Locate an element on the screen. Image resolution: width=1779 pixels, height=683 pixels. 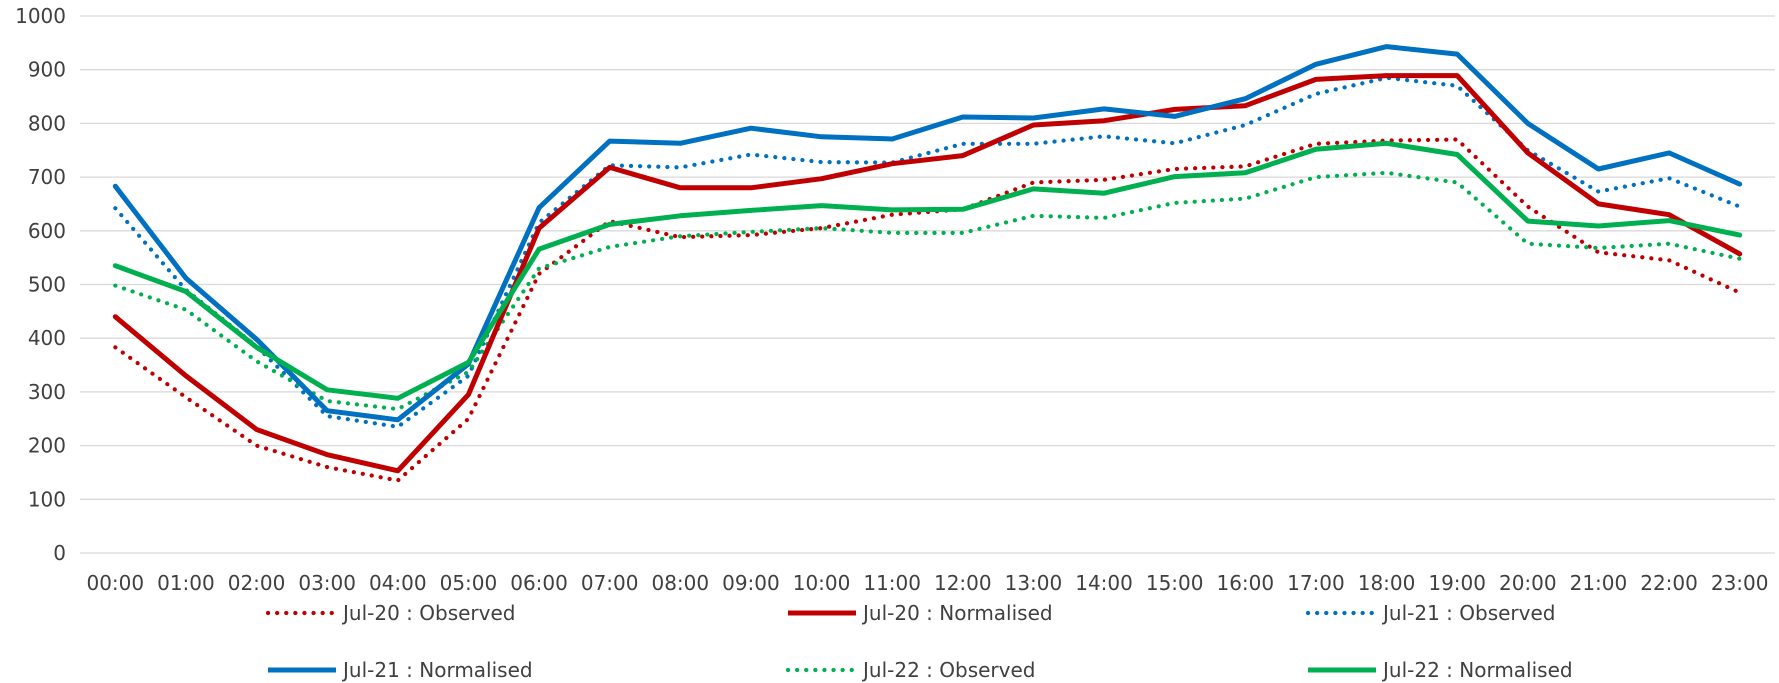
x-tick-label: 09:00 is located at coordinates (751, 583).